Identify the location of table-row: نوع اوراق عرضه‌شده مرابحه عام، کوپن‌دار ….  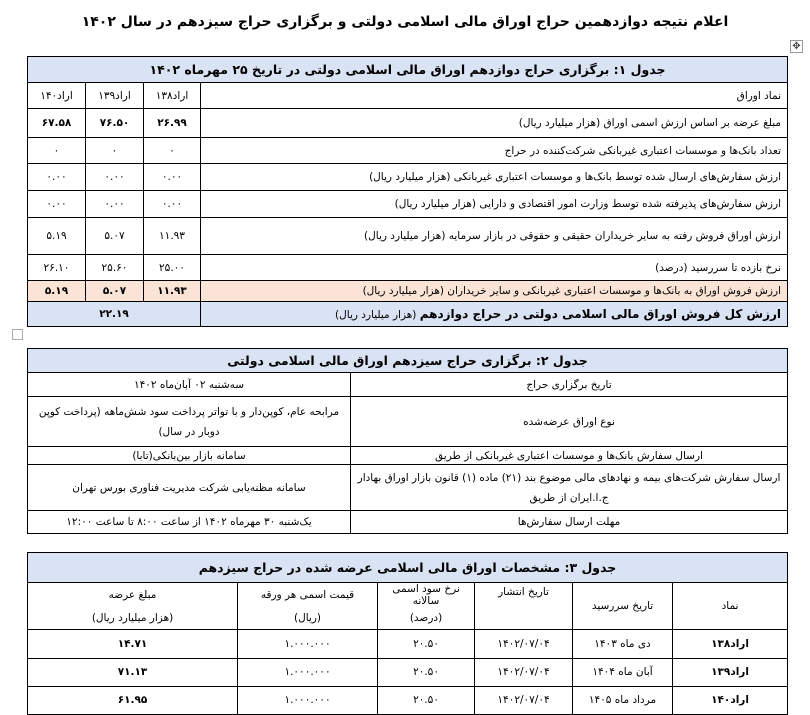
(407, 421).